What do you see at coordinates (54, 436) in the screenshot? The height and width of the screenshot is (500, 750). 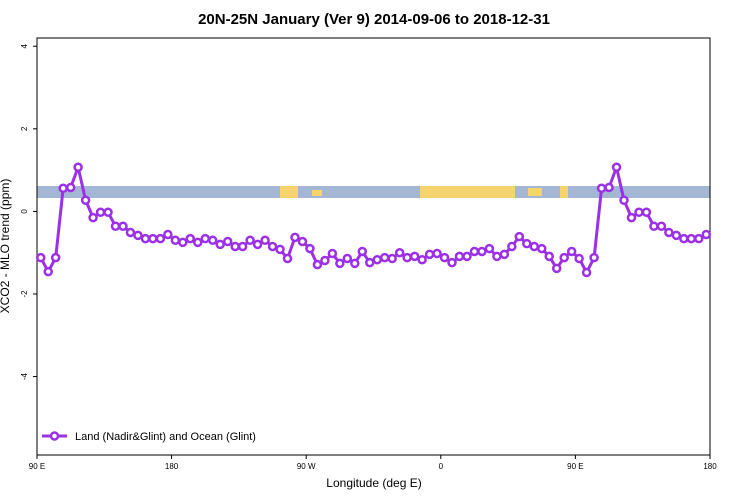 I see `legend-marker` at bounding box center [54, 436].